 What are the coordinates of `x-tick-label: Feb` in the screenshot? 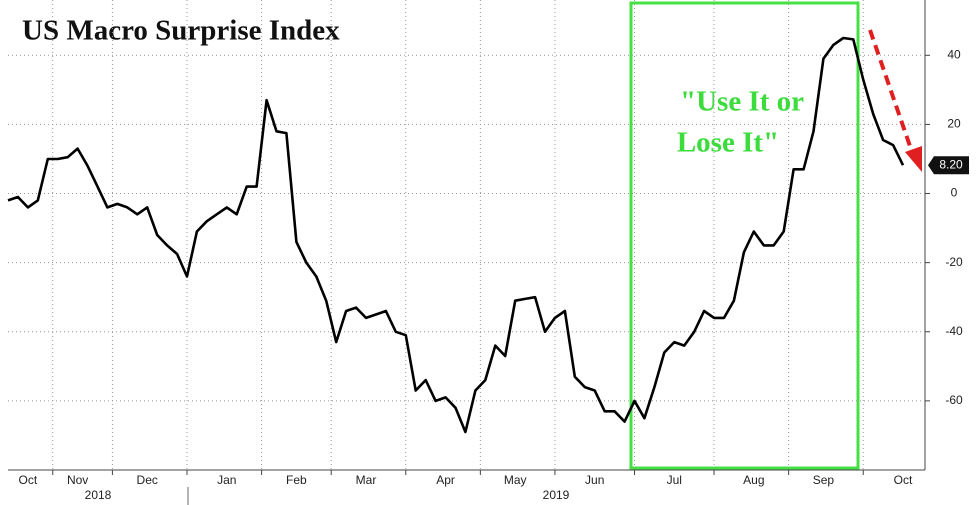 It's located at (296, 480).